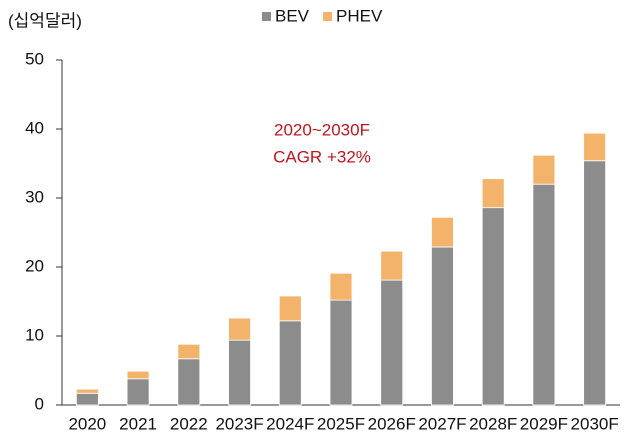 The height and width of the screenshot is (434, 627). What do you see at coordinates (292, 15) in the screenshot?
I see `legend-label: BEV` at bounding box center [292, 15].